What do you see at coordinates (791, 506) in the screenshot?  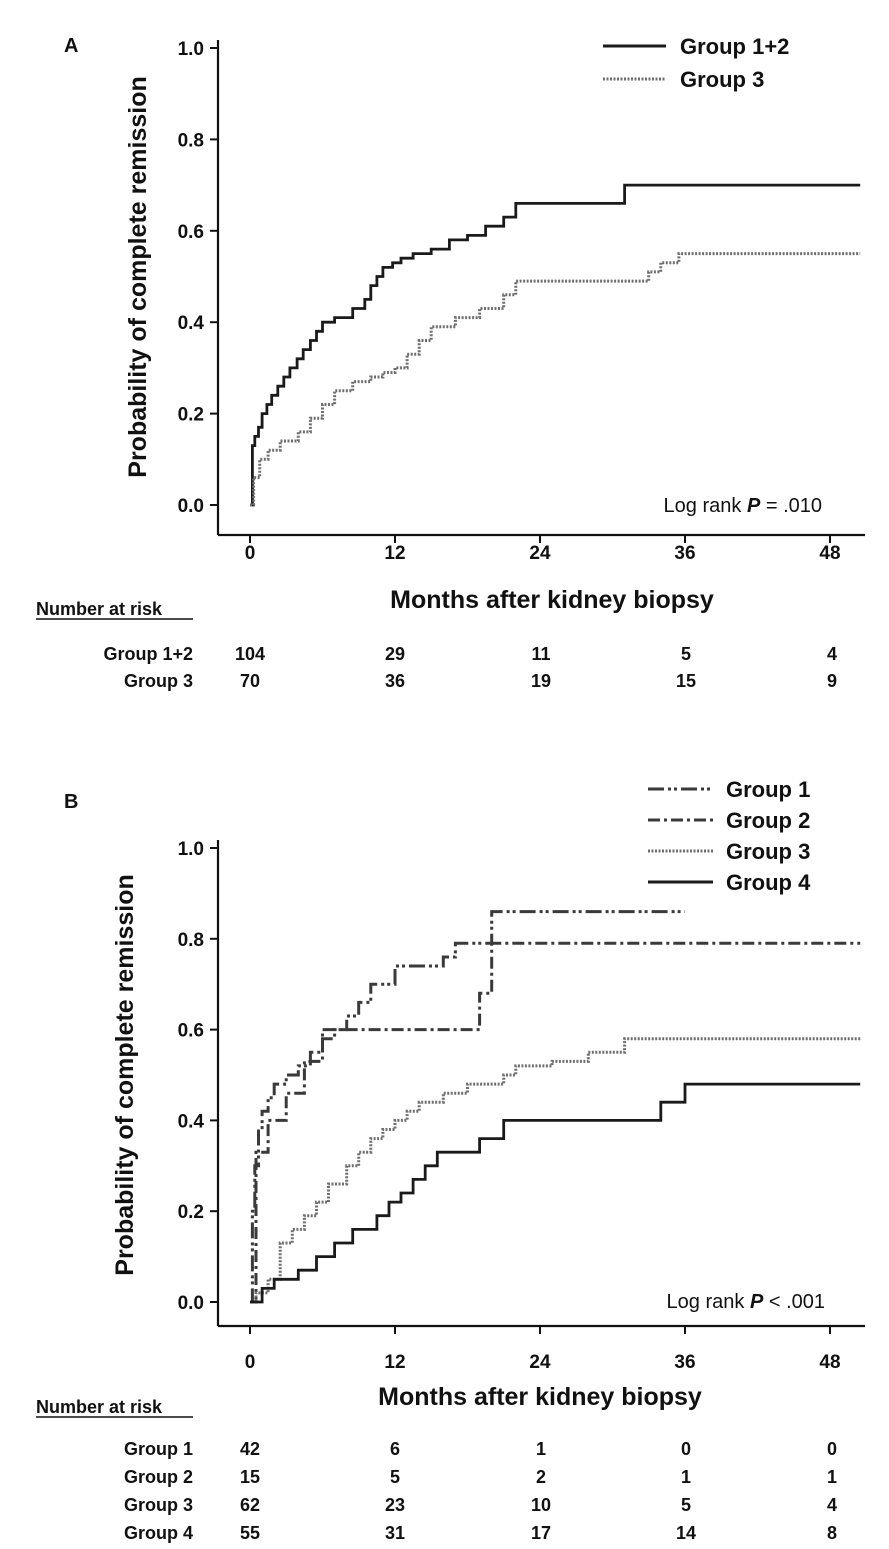 I see `annotation-part: = .010` at bounding box center [791, 506].